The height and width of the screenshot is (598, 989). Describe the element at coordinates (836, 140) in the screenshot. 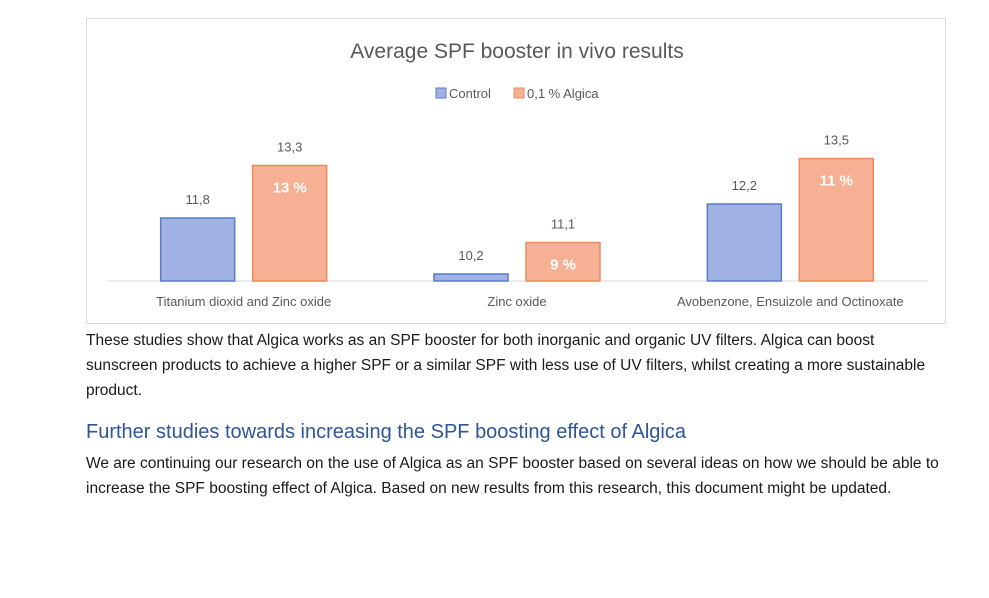

I see `data-label-algica-2: 13,5` at that location.